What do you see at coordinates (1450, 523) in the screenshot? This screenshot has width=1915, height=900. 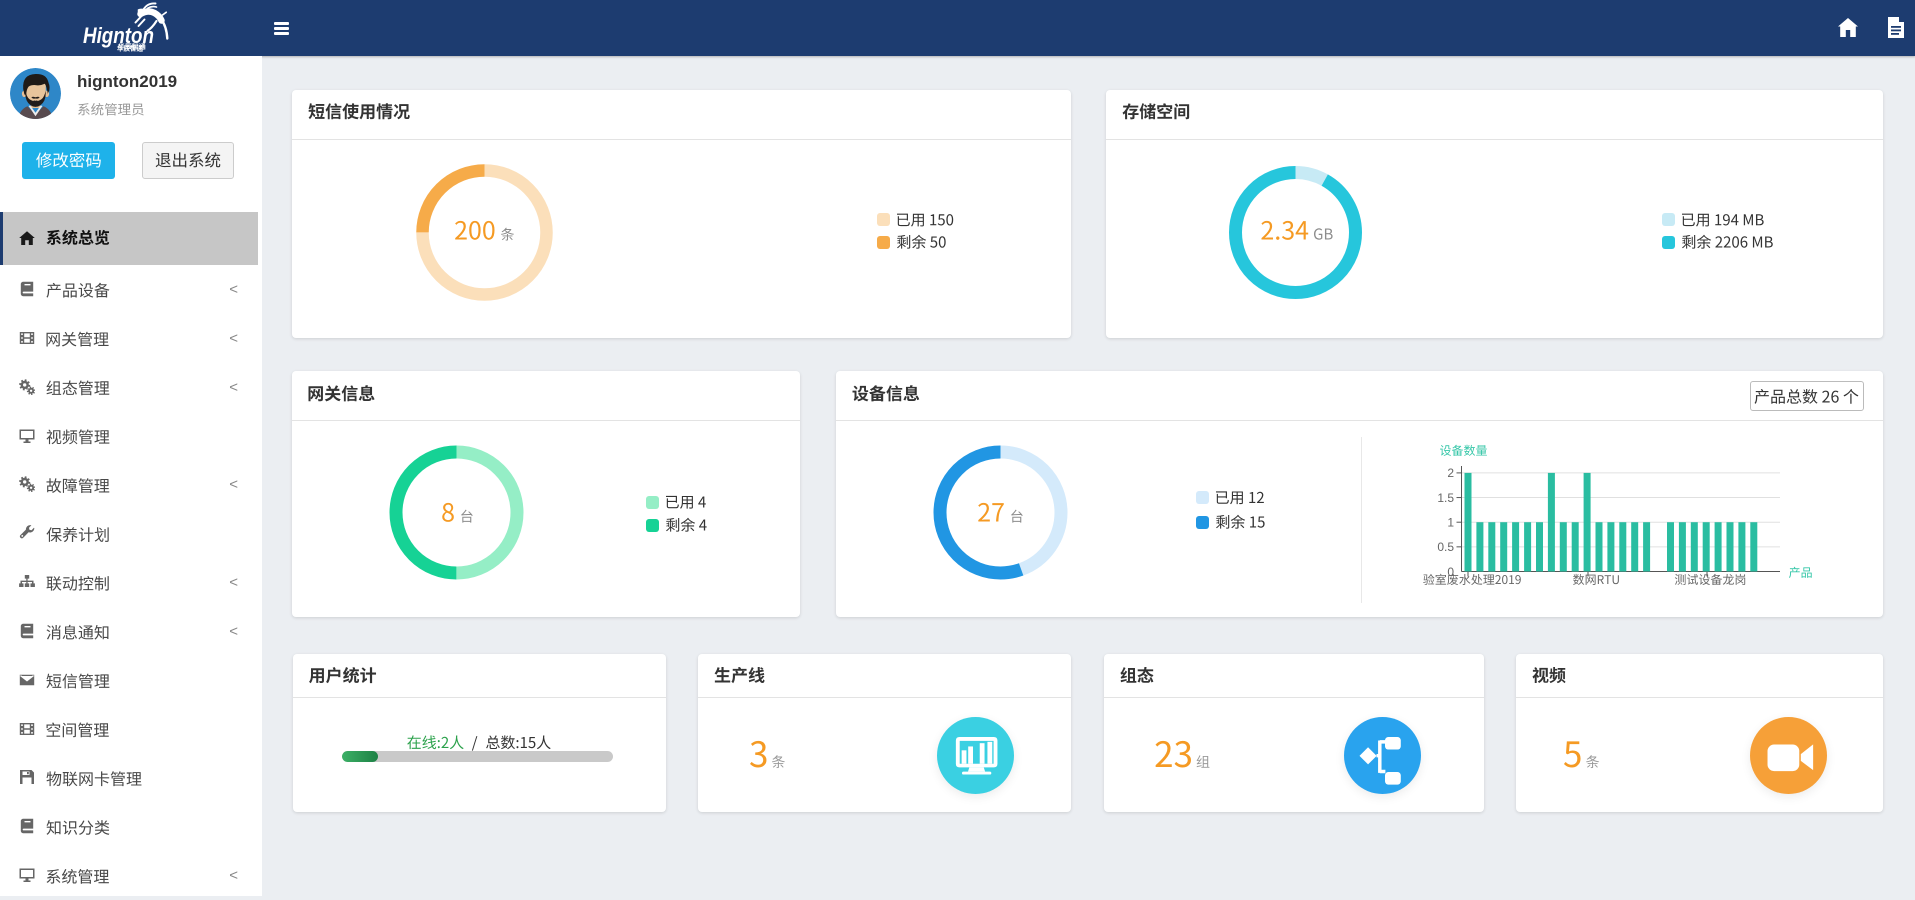 I see `svg-text: 1` at bounding box center [1450, 523].